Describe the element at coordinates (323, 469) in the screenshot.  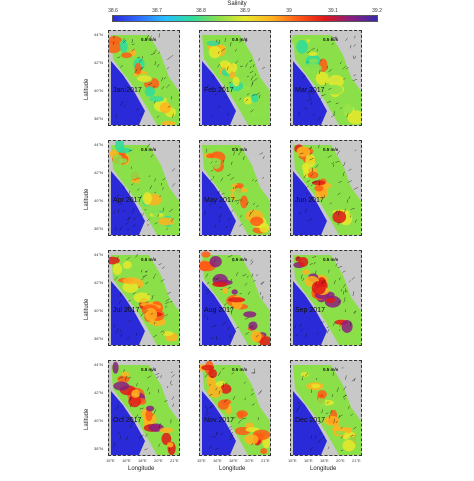
I see `x-axis-label: Longitude` at that location.